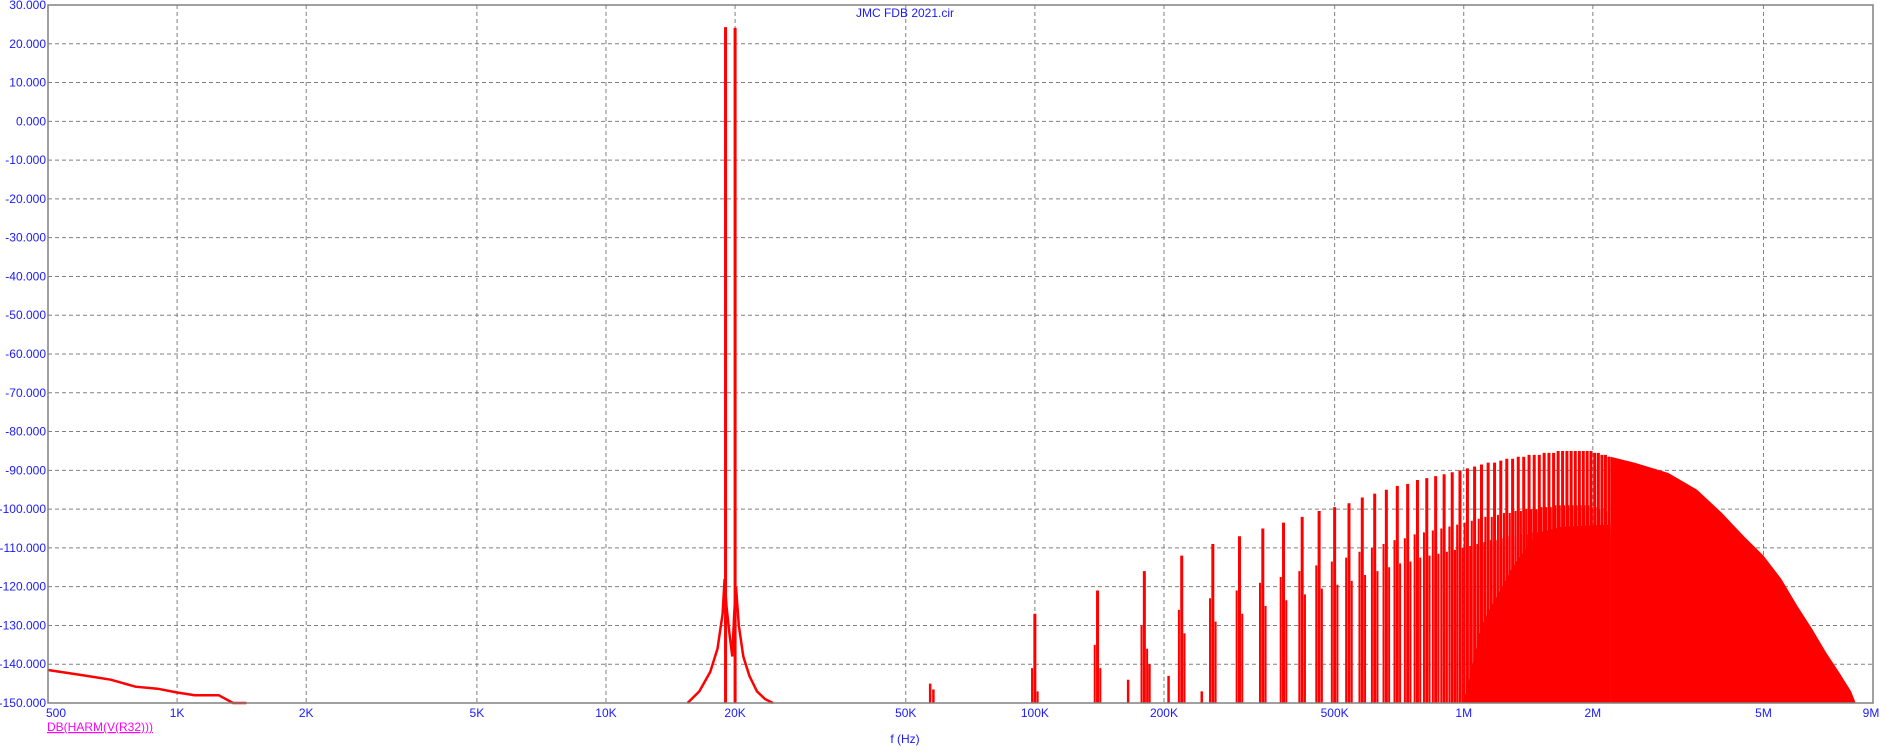  What do you see at coordinates (177, 713) in the screenshot?
I see `x-tick-label: 1K` at bounding box center [177, 713].